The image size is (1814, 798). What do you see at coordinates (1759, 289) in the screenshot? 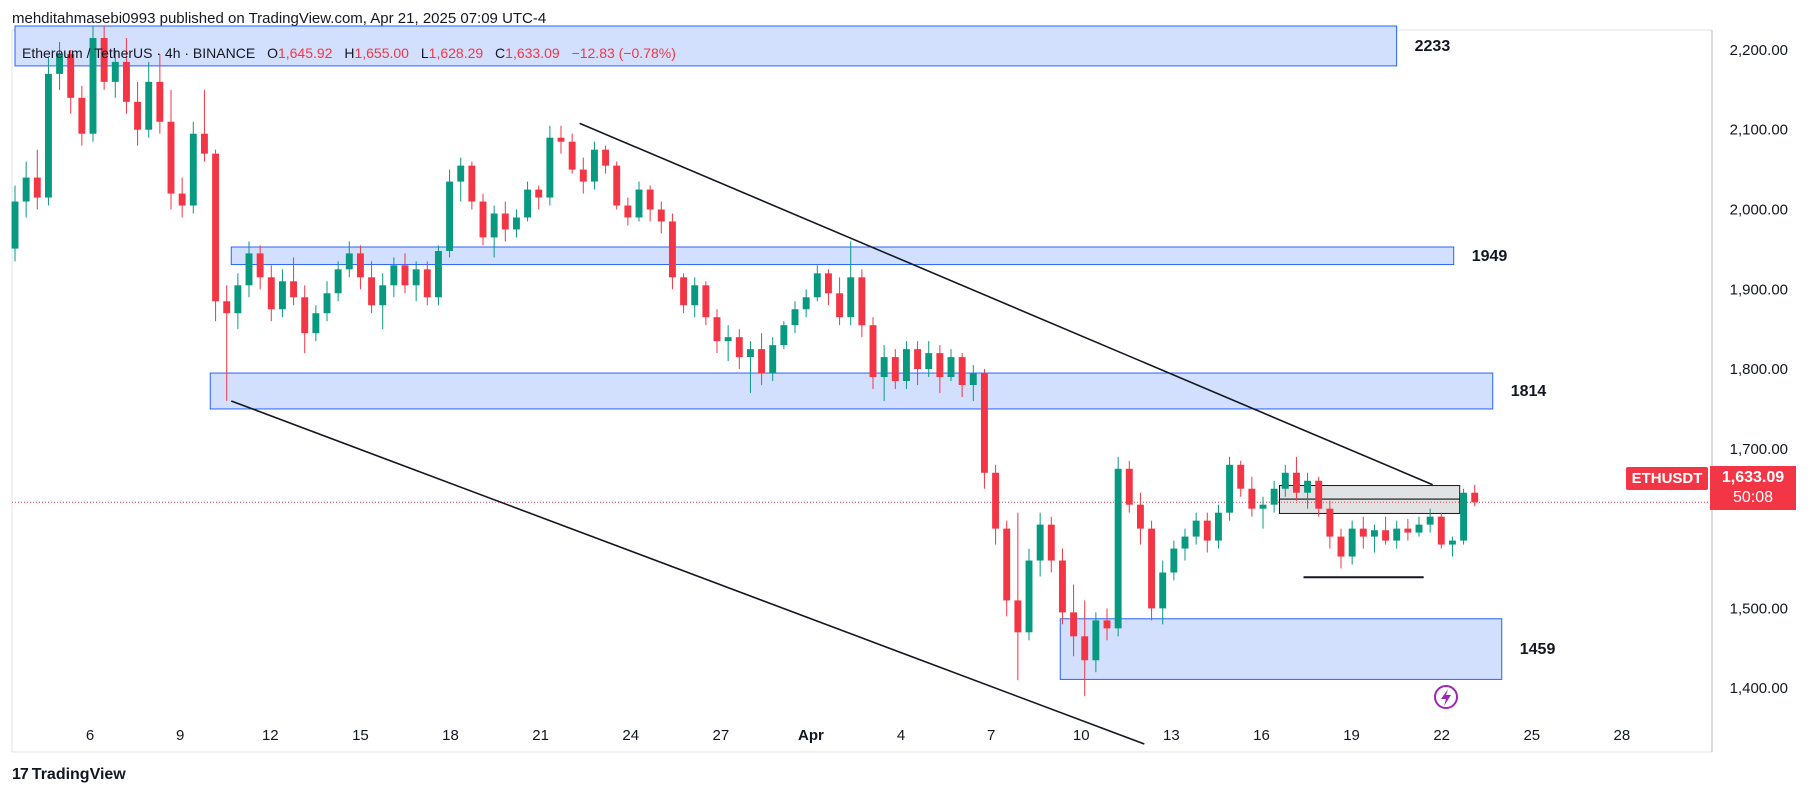
I see `y-tick-label: 1,900.00` at bounding box center [1759, 289].